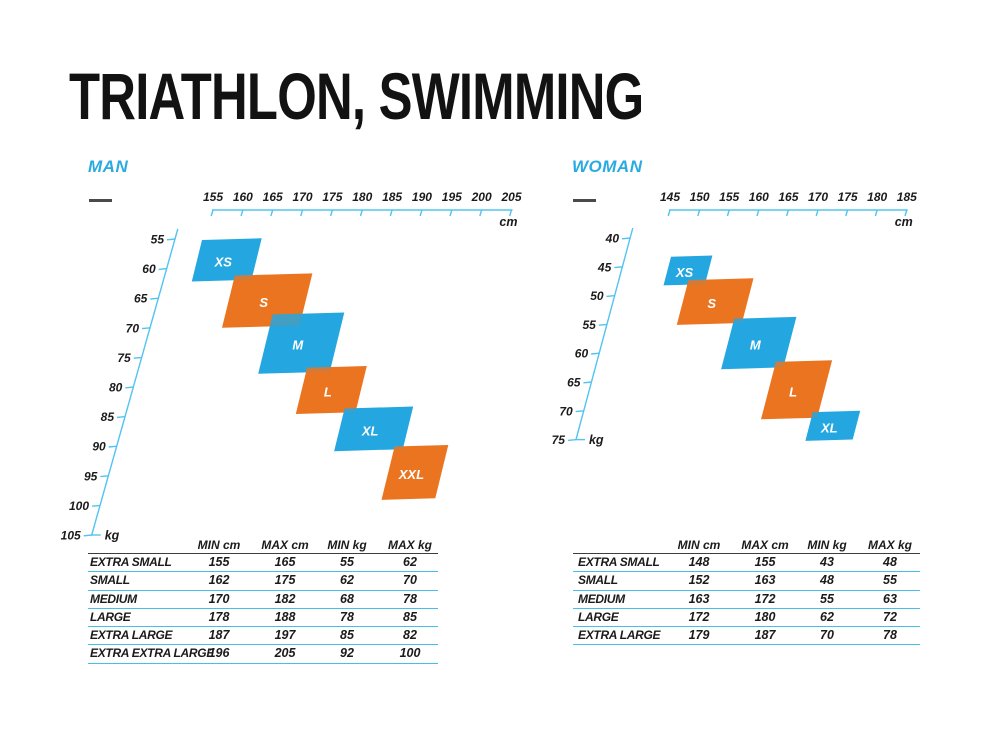 This screenshot has height=750, width=1000. What do you see at coordinates (124, 358) in the screenshot?
I see `man-kg-tick-label-75: 75` at bounding box center [124, 358].